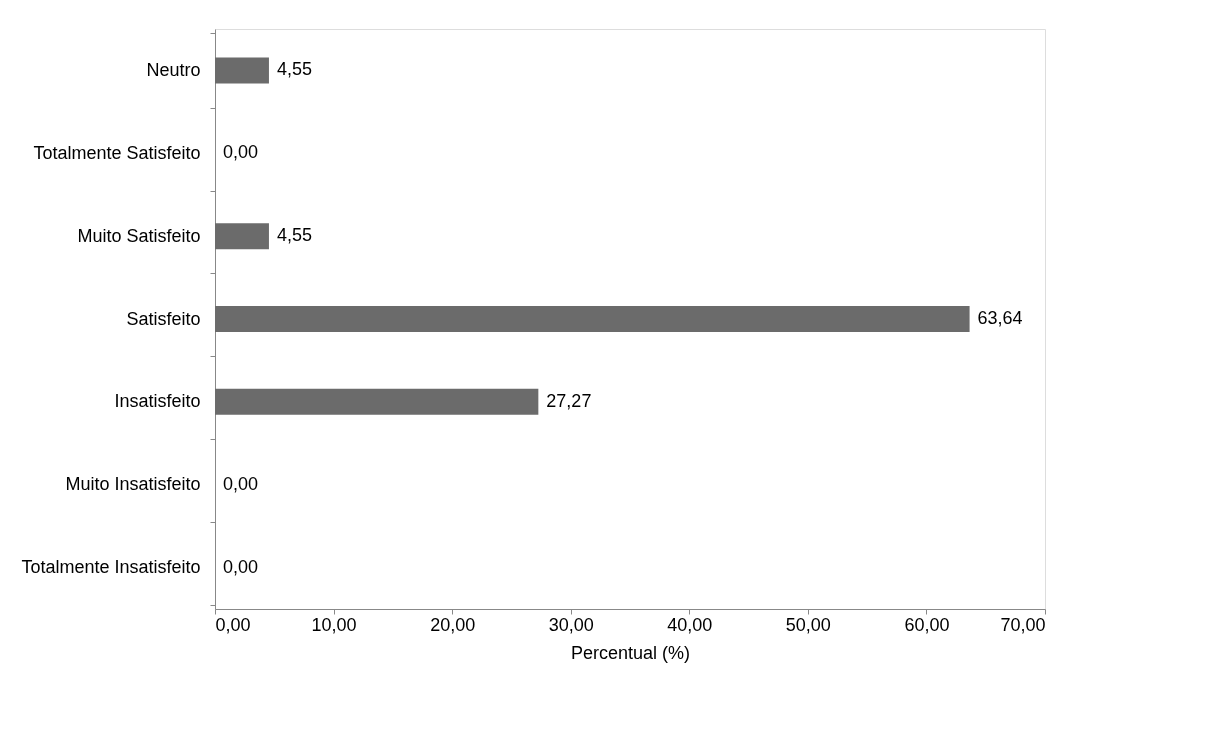 The width and height of the screenshot is (1213, 751). Describe the element at coordinates (139, 235) in the screenshot. I see `y-tick-label: Muito Satisfeito` at that location.